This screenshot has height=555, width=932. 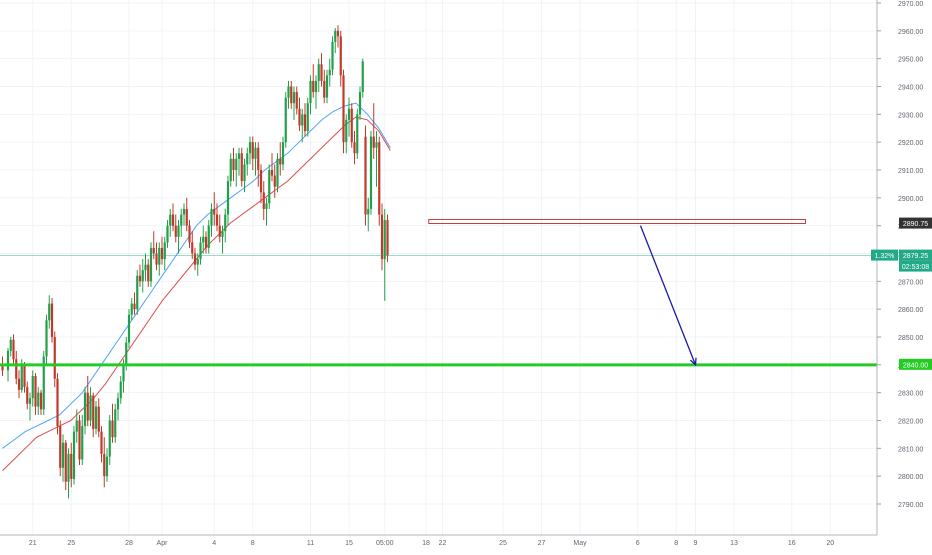 I want to click on price-label: 2840.00, so click(x=915, y=365).